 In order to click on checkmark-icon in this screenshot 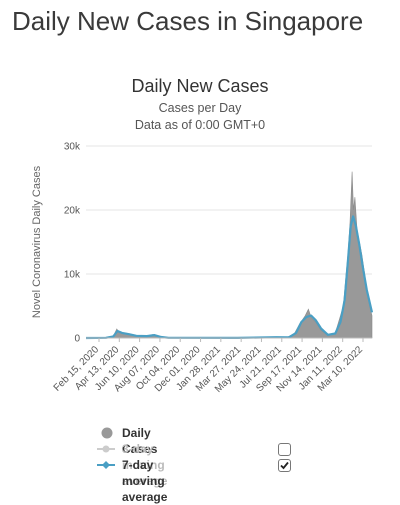, I will do `click(284, 465)`.